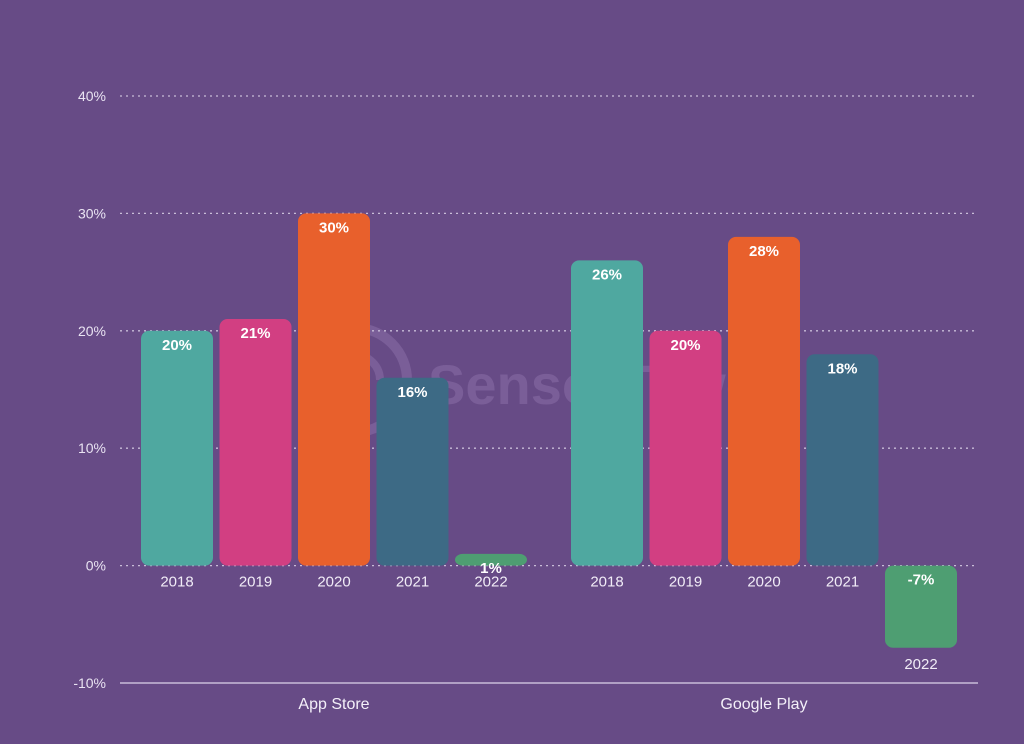 The height and width of the screenshot is (744, 1024). I want to click on bar-value-label: 21%, so click(255, 333).